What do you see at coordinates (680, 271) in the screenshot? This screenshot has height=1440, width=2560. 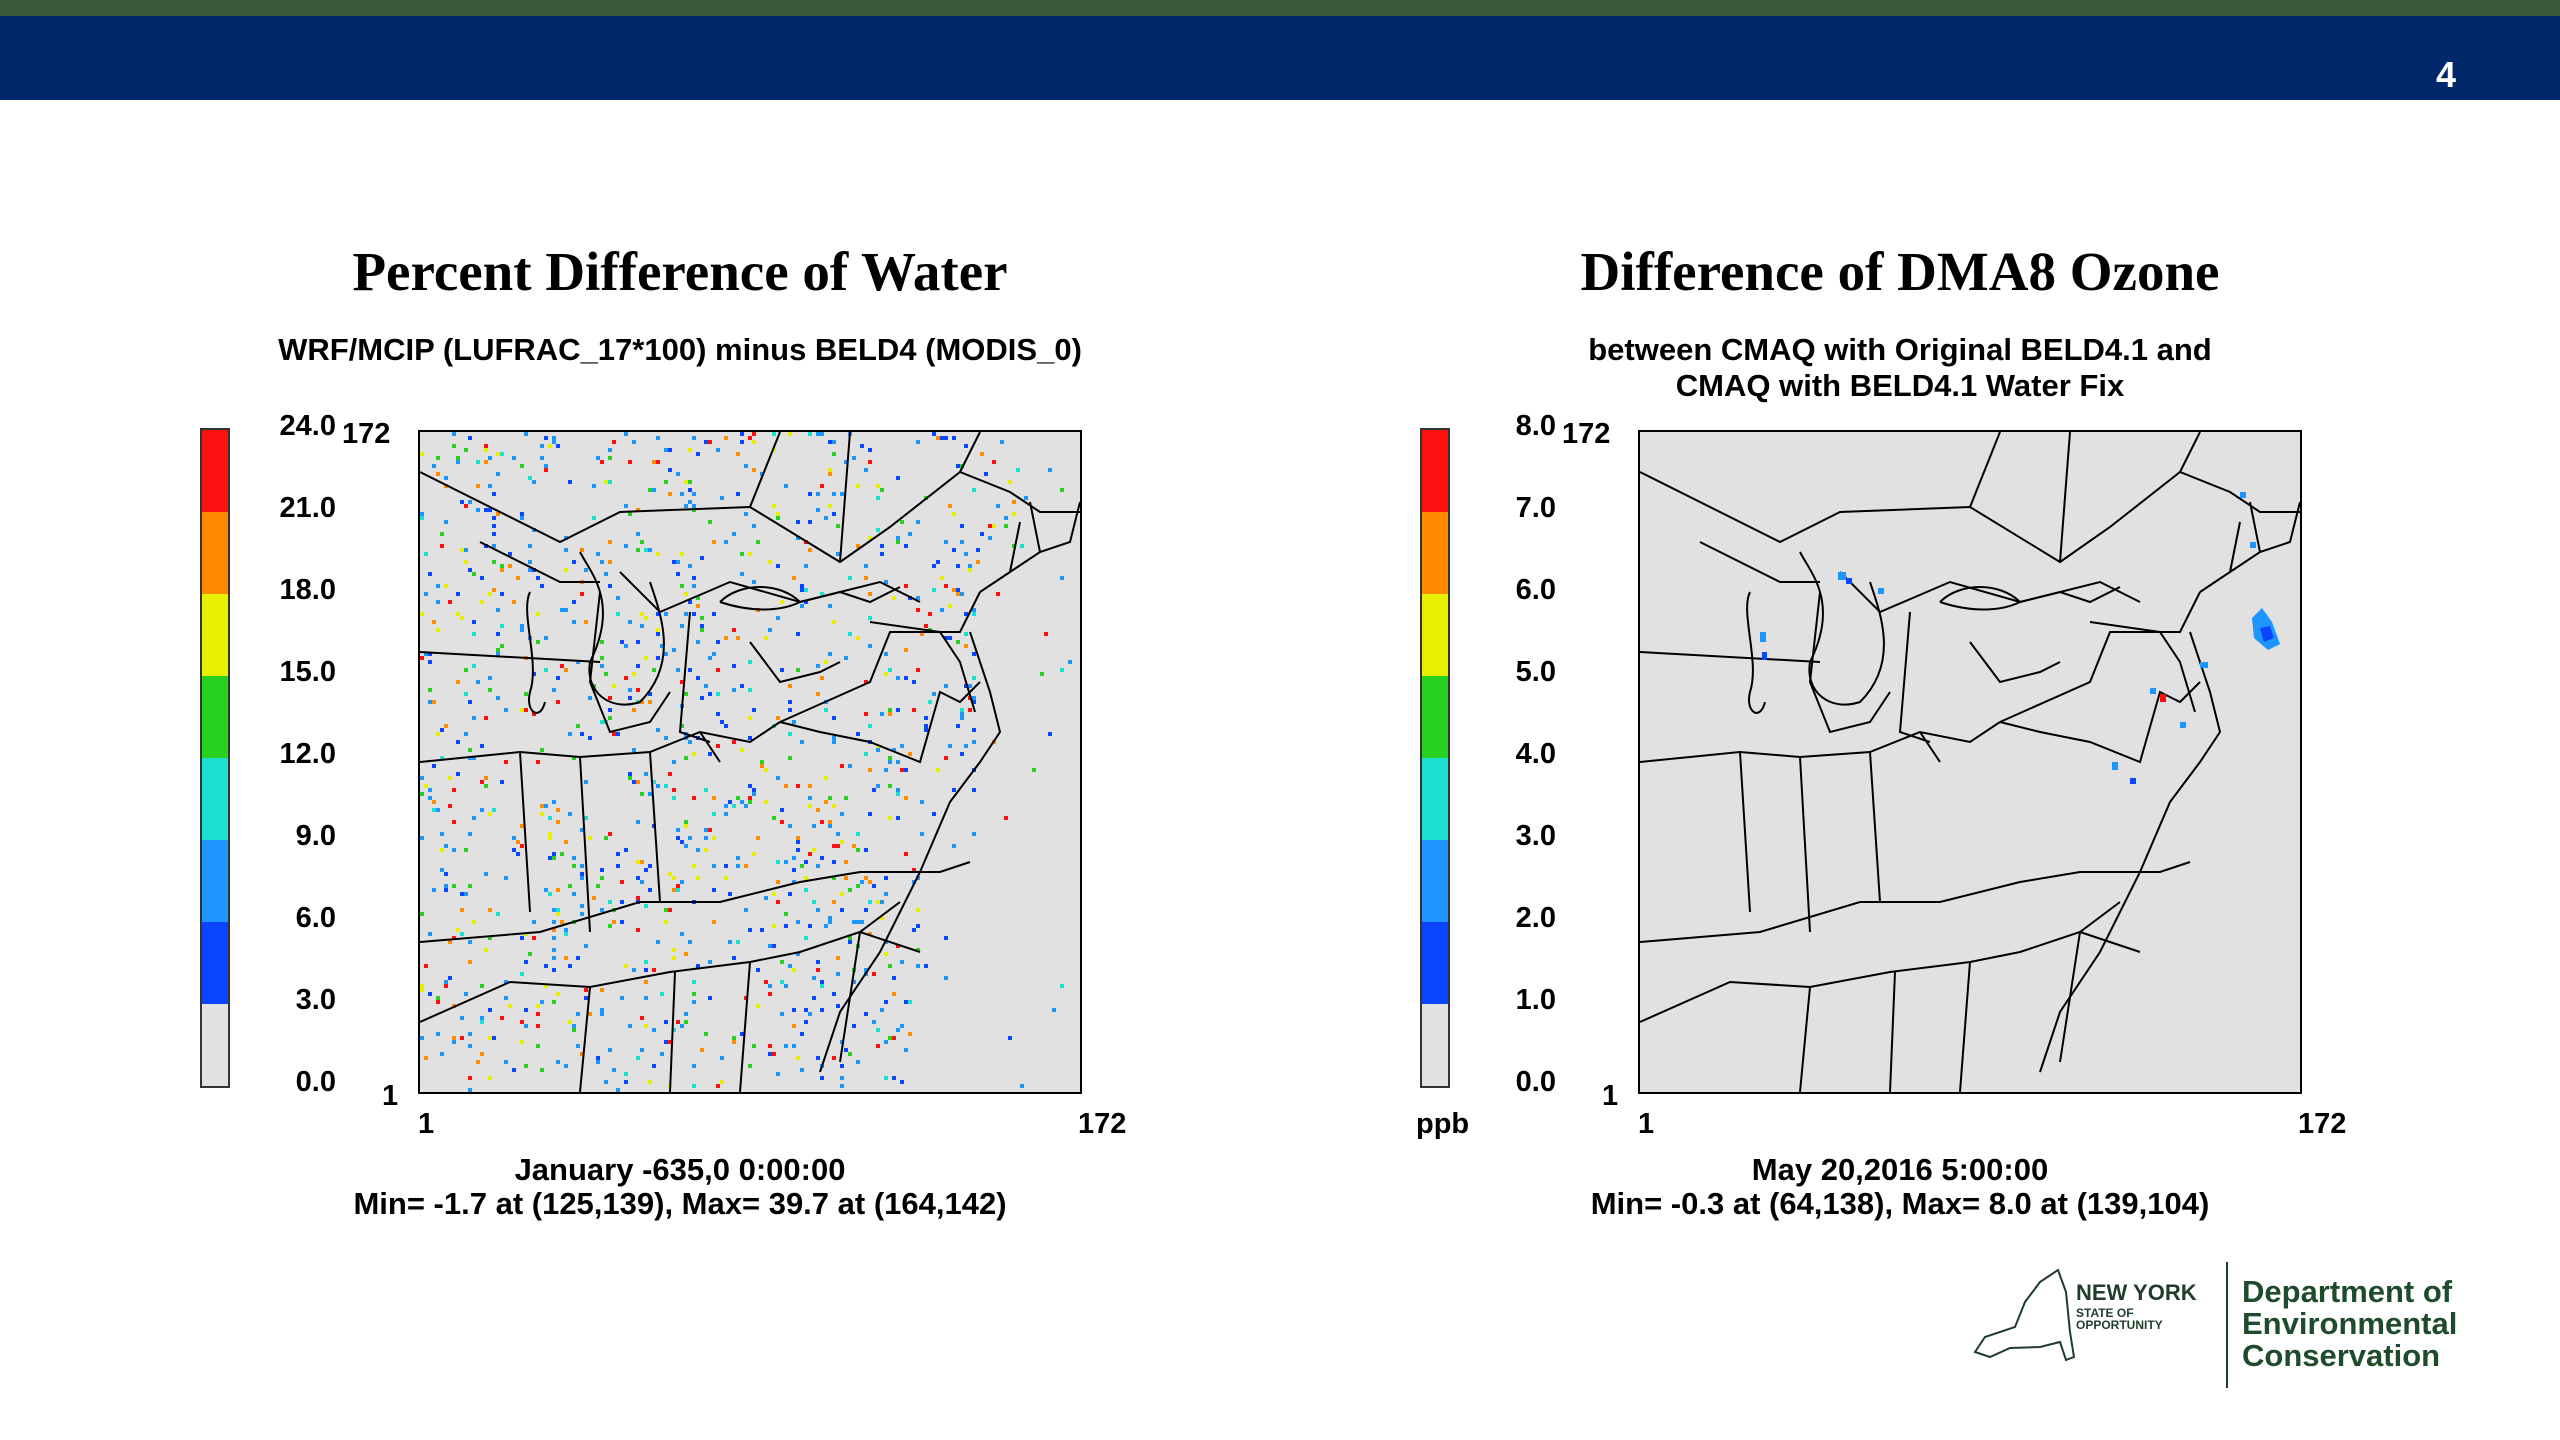 I see `panel-title: Percent Difference of Water` at bounding box center [680, 271].